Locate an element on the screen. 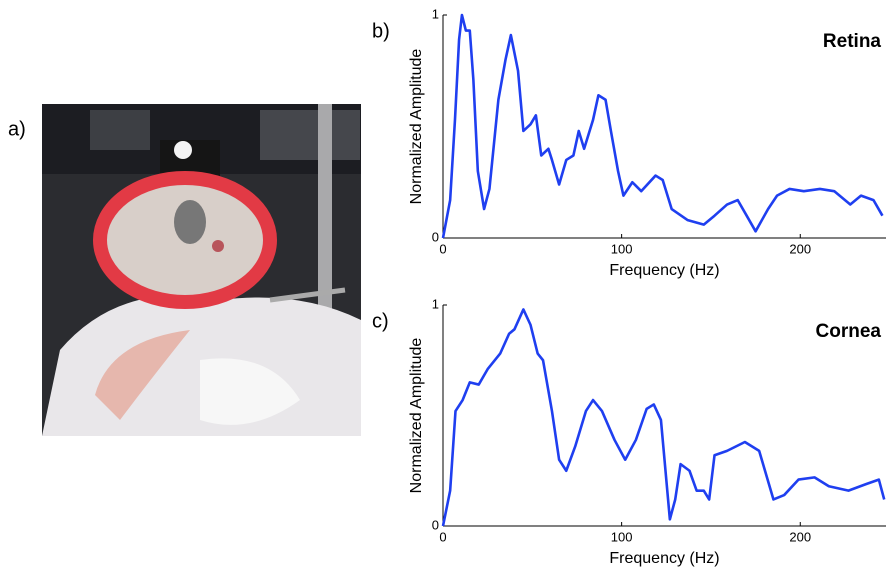  panel-label: b) is located at coordinates (381, 31).